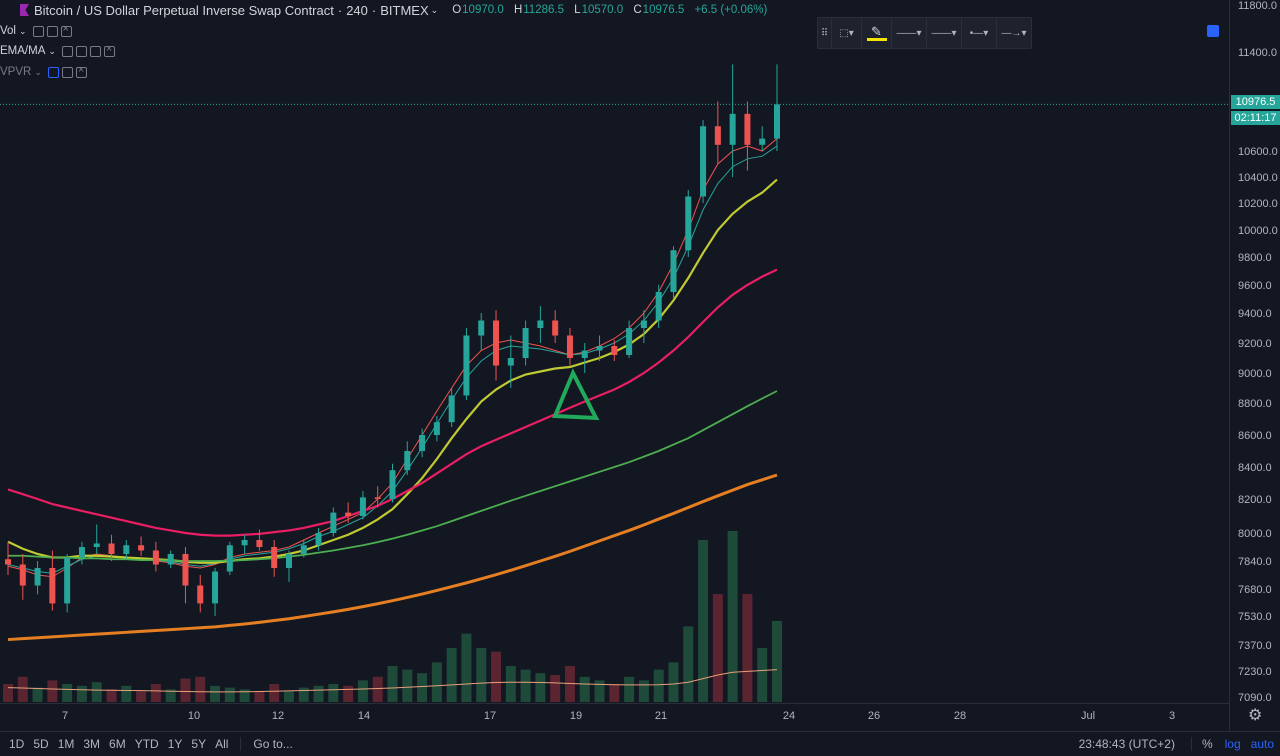 The width and height of the screenshot is (1280, 756). Describe the element at coordinates (543, 10) in the screenshot. I see `high-value: 11286.5` at that location.